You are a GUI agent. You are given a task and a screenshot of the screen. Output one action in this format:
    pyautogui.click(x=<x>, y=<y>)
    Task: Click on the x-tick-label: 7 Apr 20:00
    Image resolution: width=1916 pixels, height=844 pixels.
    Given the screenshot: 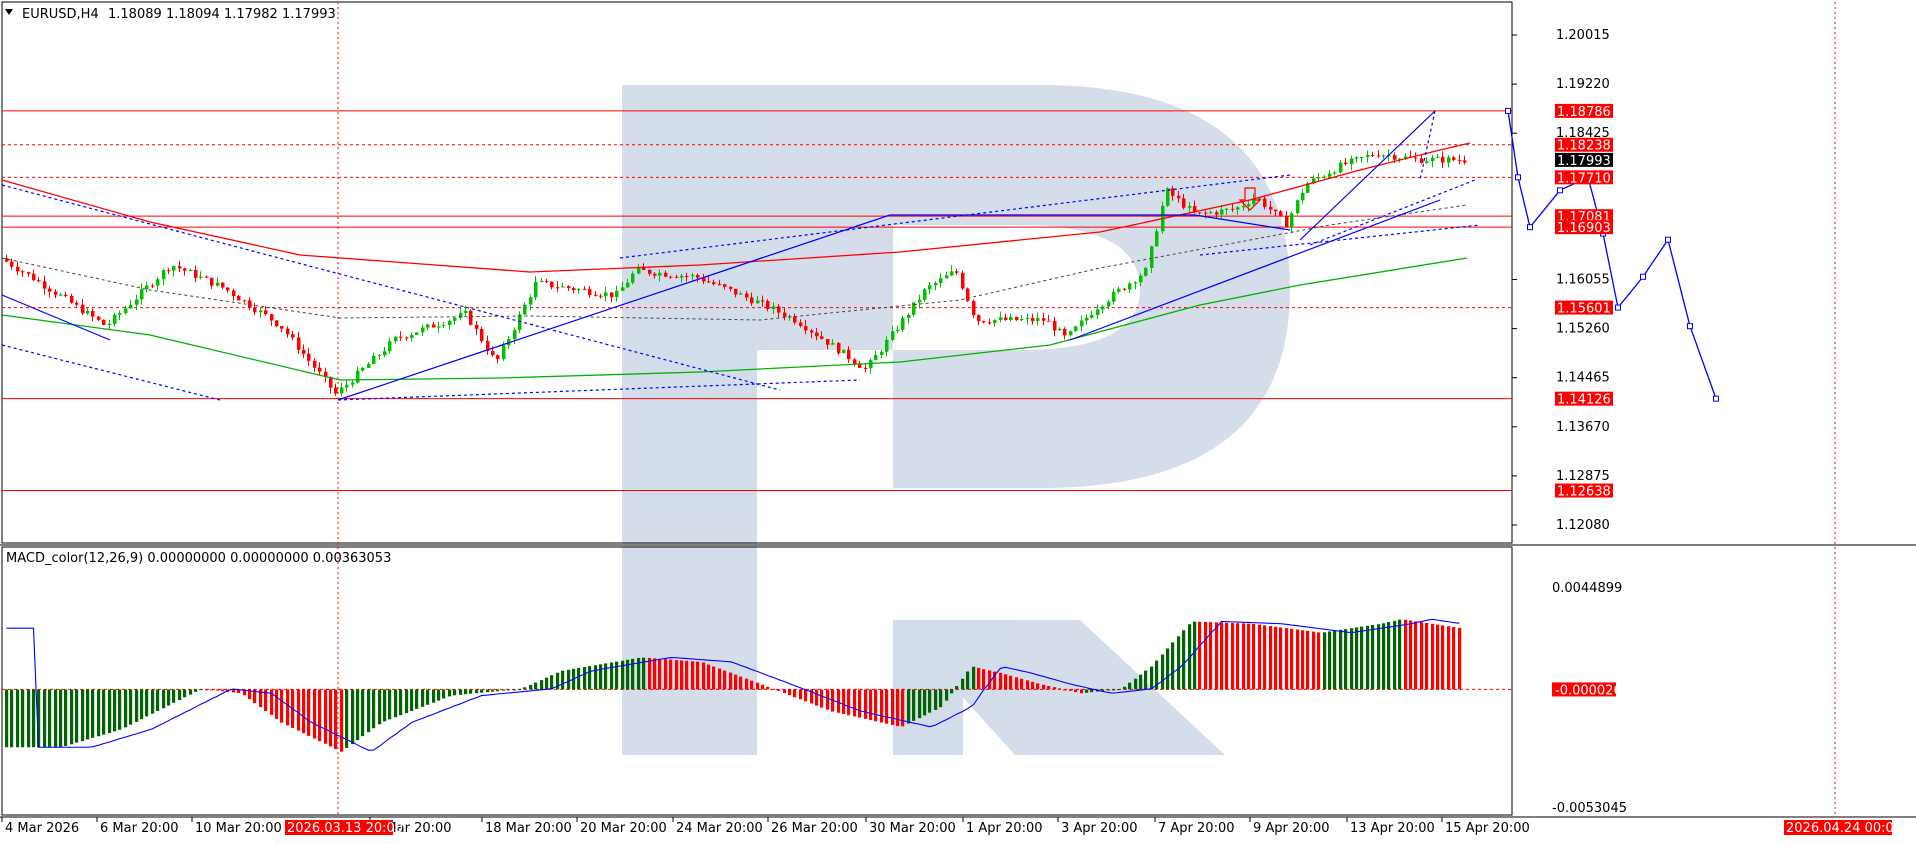 What is the action you would take?
    pyautogui.click(x=1196, y=828)
    